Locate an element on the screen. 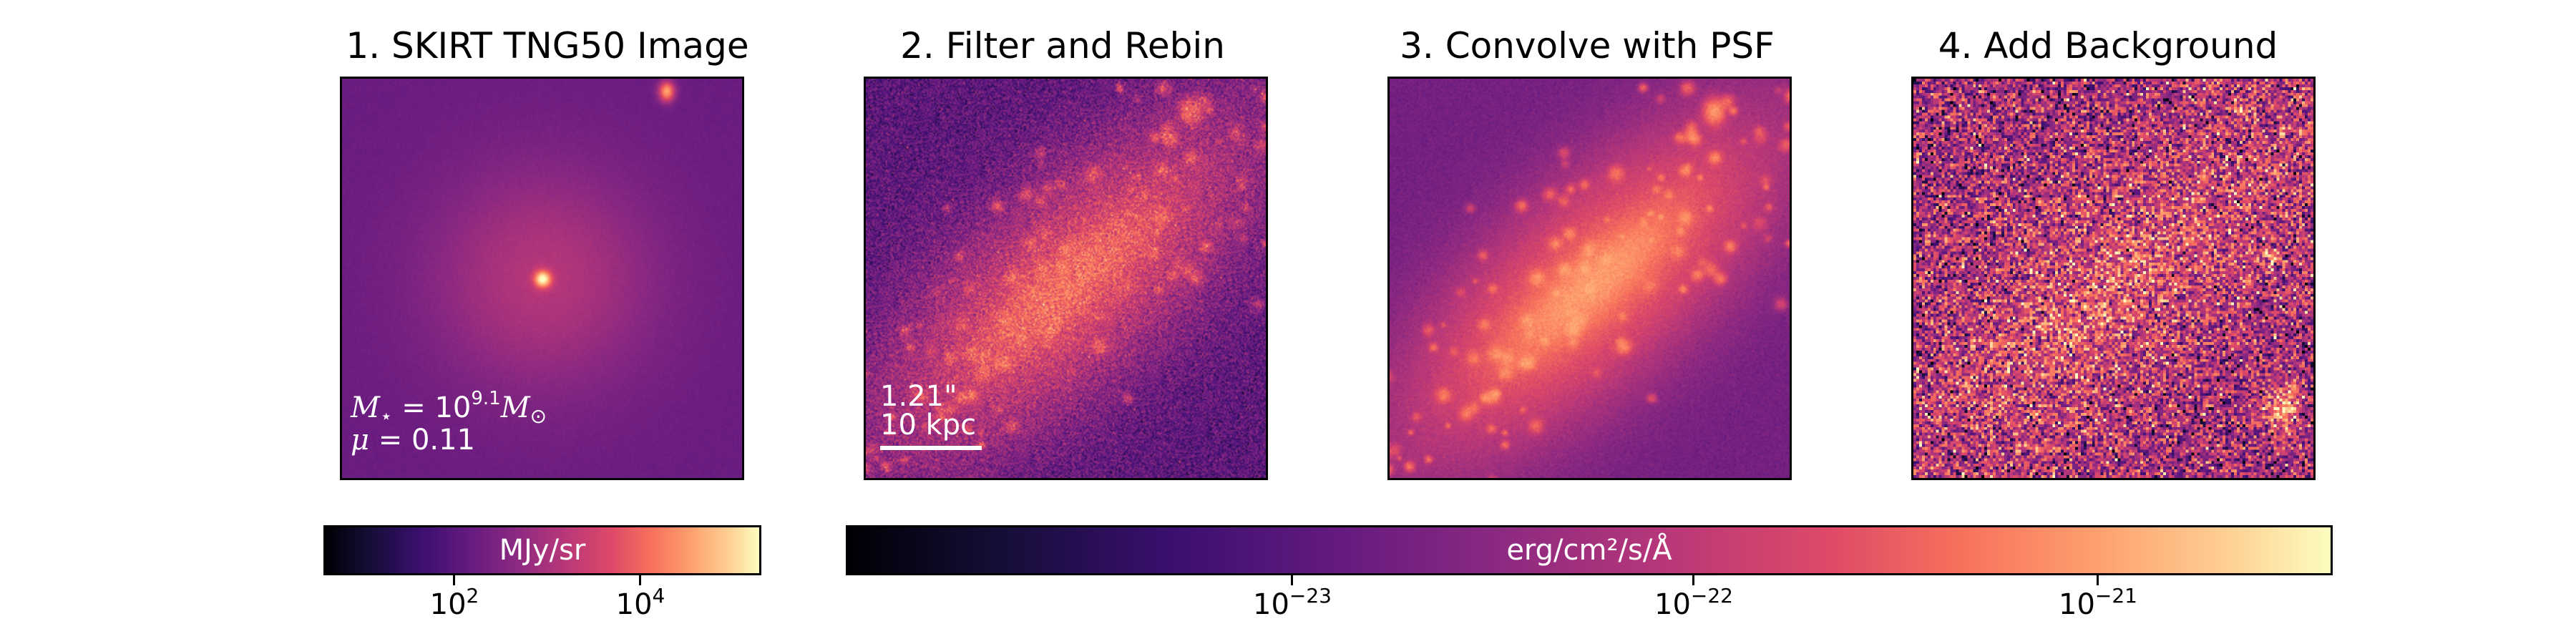 This screenshot has height=644, width=2576. mass-unit: M is located at coordinates (515, 407).